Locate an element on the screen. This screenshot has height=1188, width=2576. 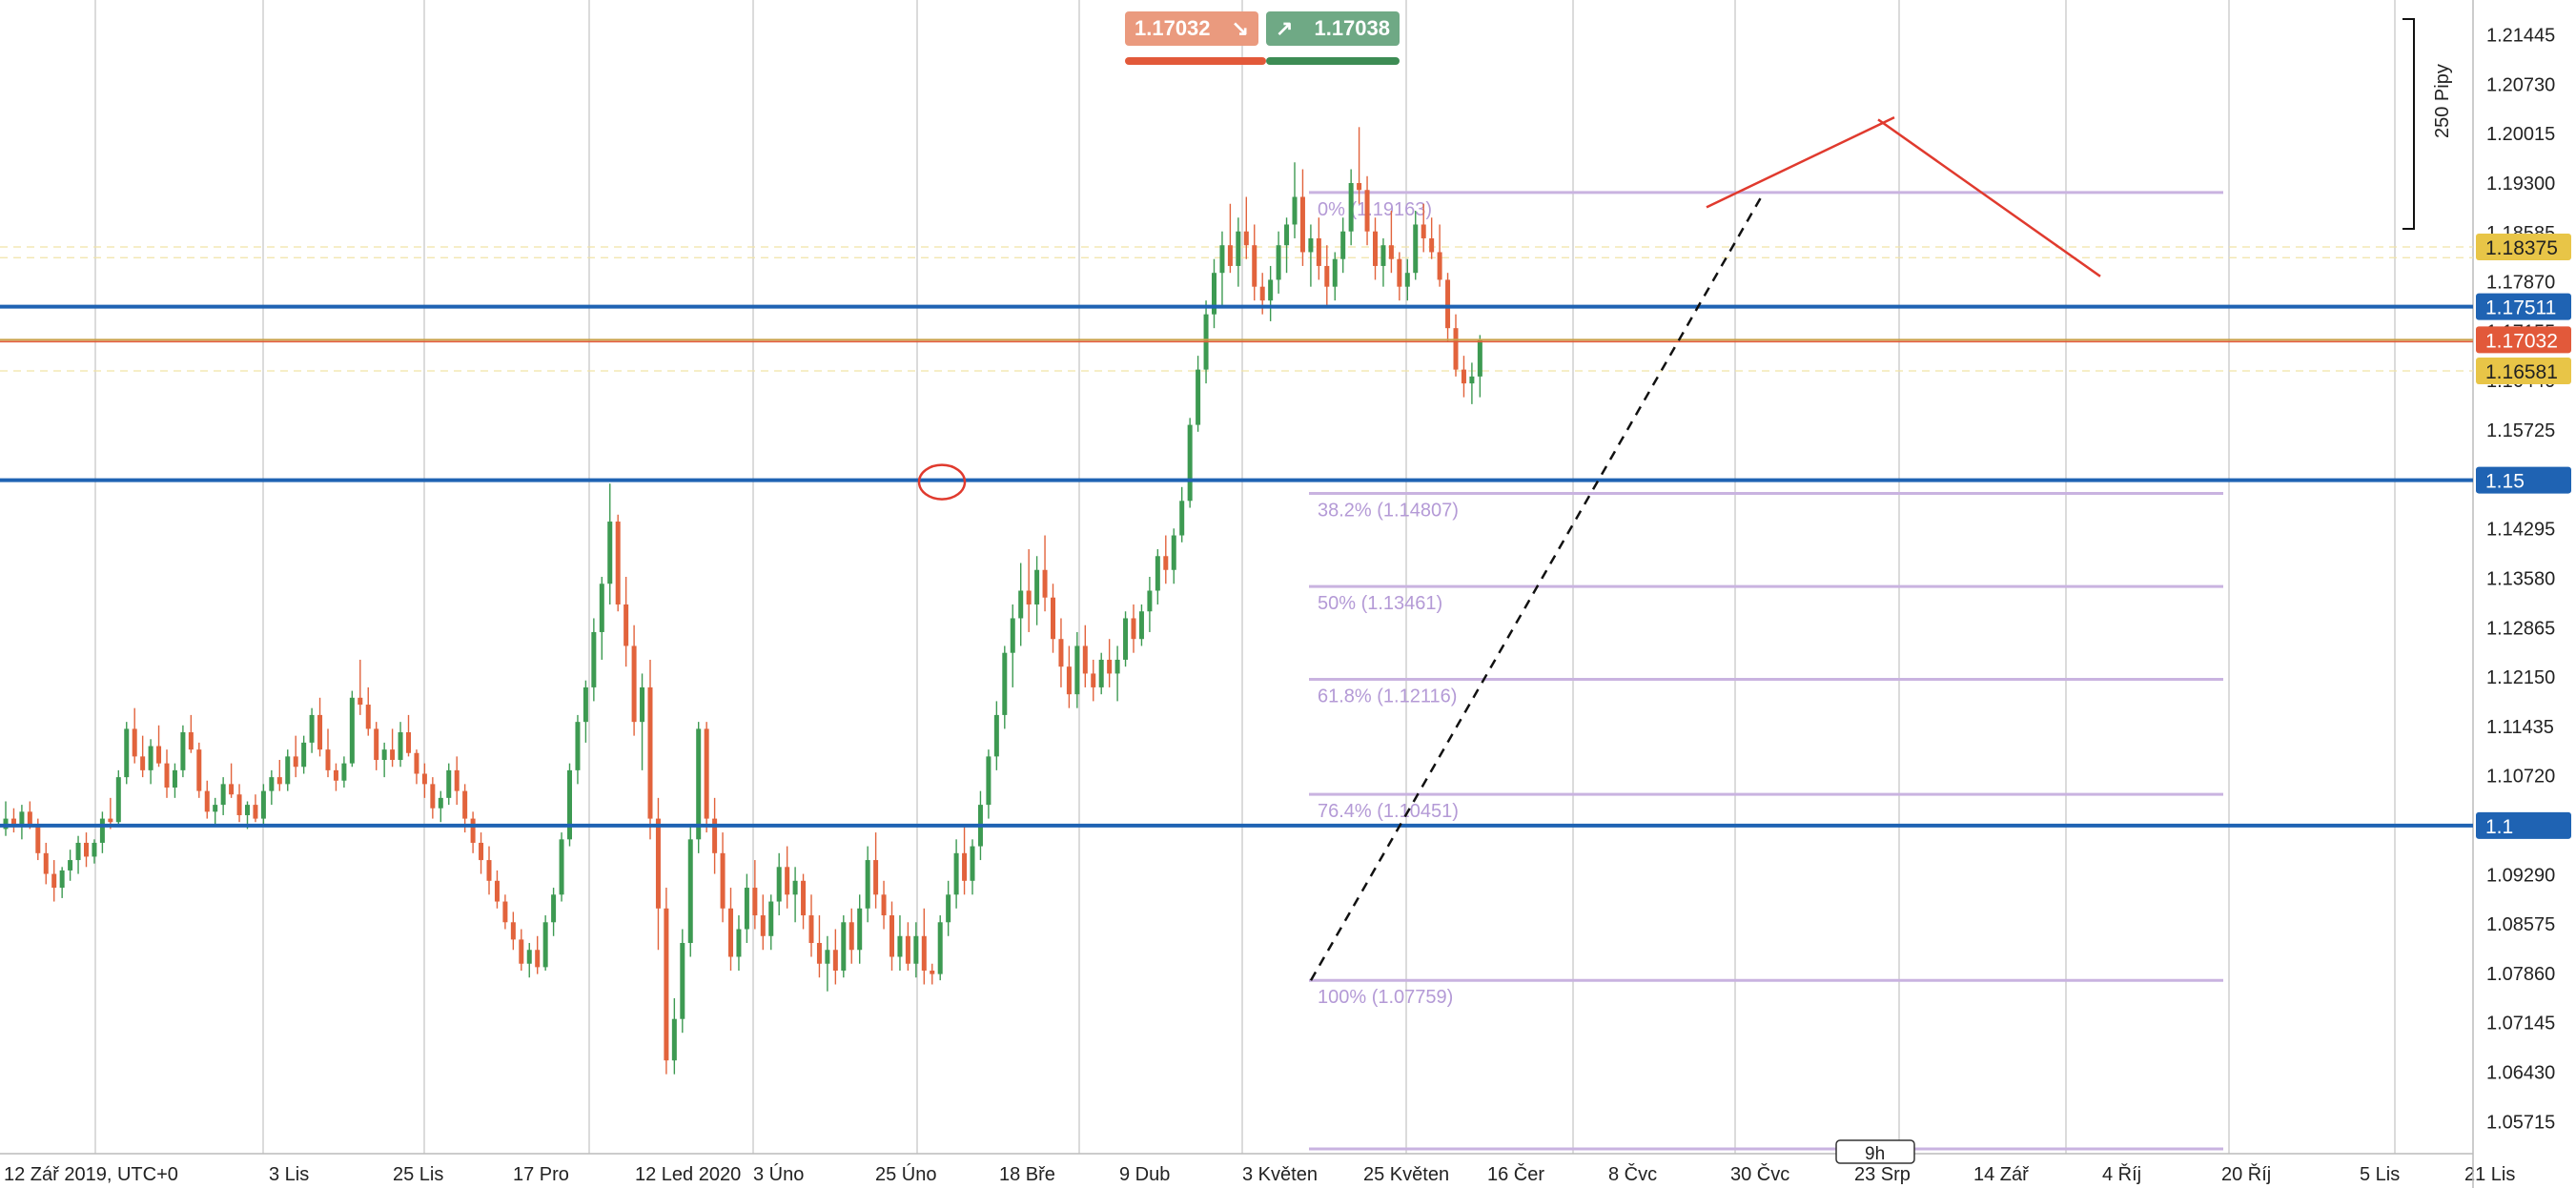
fibonacci-diagonal is located at coordinates (1537, 587).